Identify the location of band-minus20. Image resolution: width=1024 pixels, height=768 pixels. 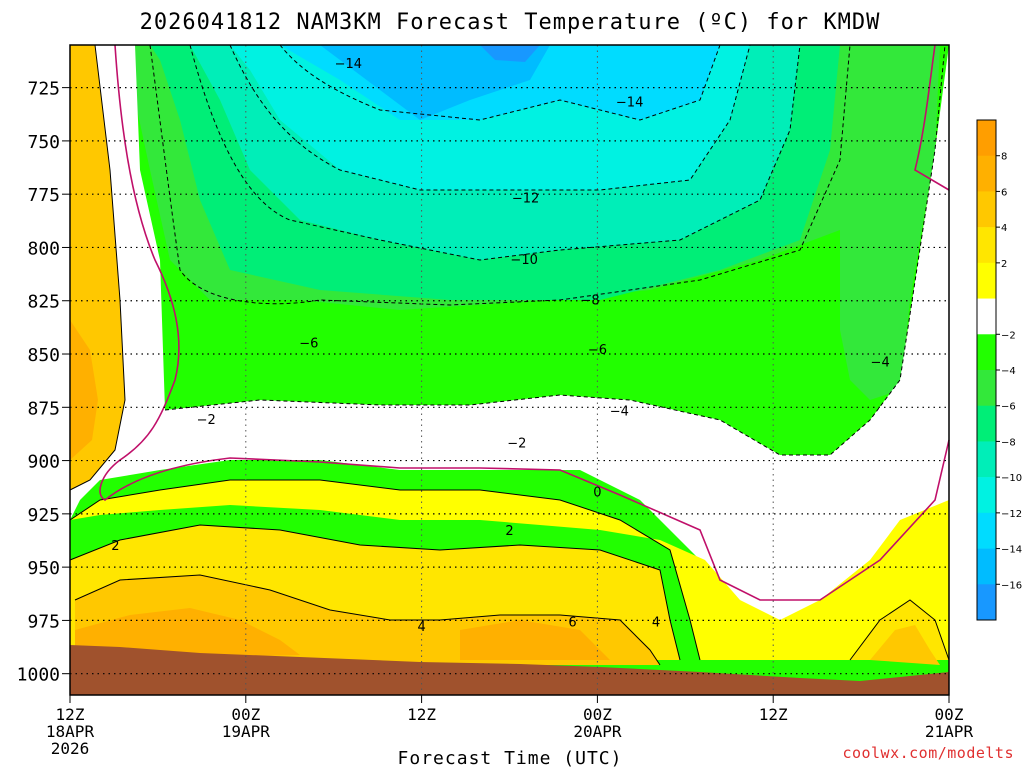
(510, 53).